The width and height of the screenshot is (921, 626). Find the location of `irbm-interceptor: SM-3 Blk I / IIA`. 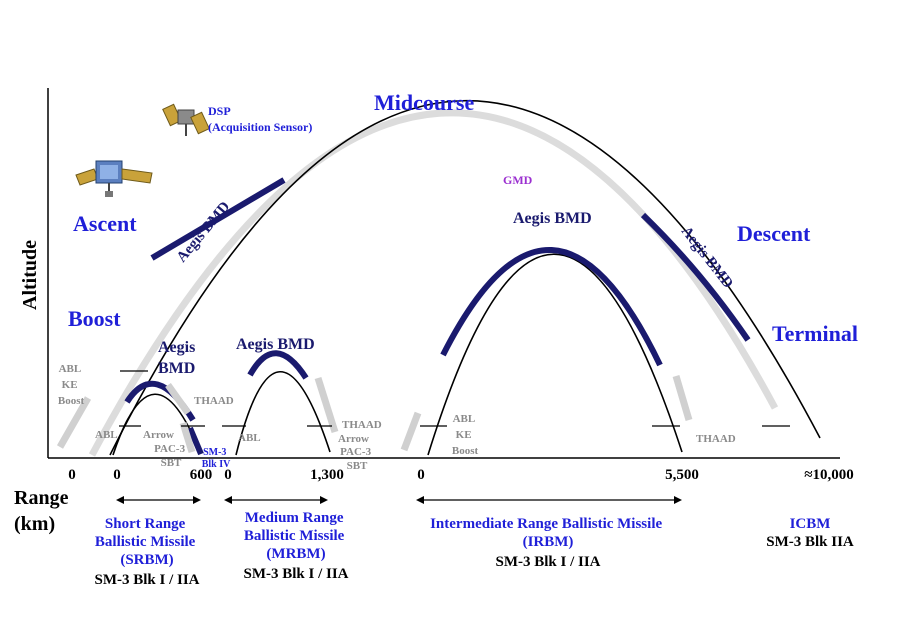

irbm-interceptor: SM-3 Blk I / IIA is located at coordinates (547, 562).